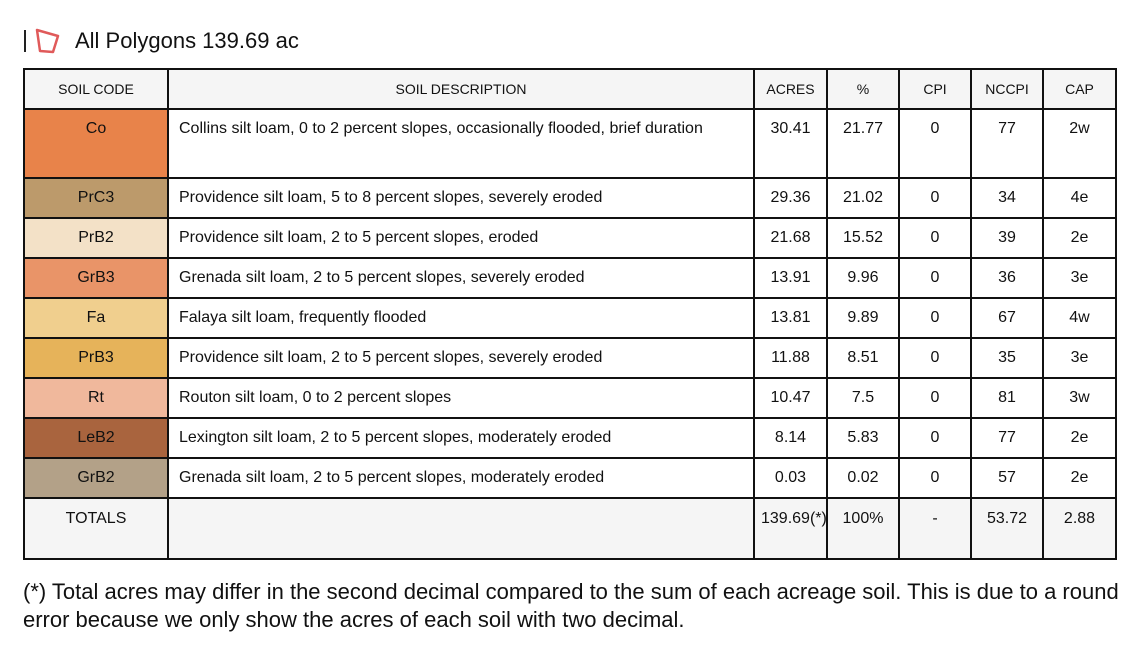  I want to click on totals-row: TOTALS 139.69(*) 100% -53.72 2.88, so click(570, 528).